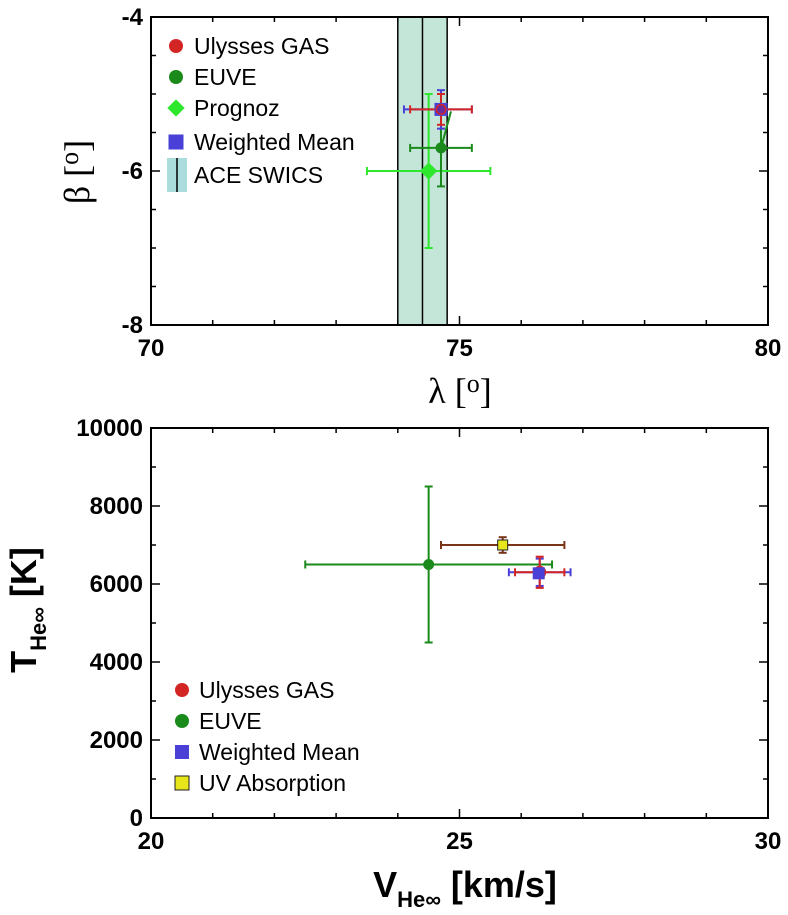  What do you see at coordinates (225, 77) in the screenshot?
I see `top-legend-label: EUVE` at bounding box center [225, 77].